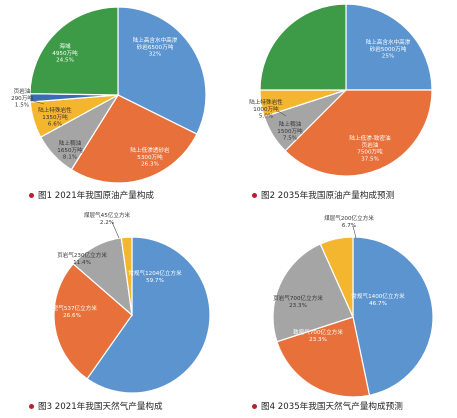  Describe the element at coordinates (70, 150) in the screenshot. I see `slice-data-label: 陆上稠油 1650万吨 8.1%` at that location.